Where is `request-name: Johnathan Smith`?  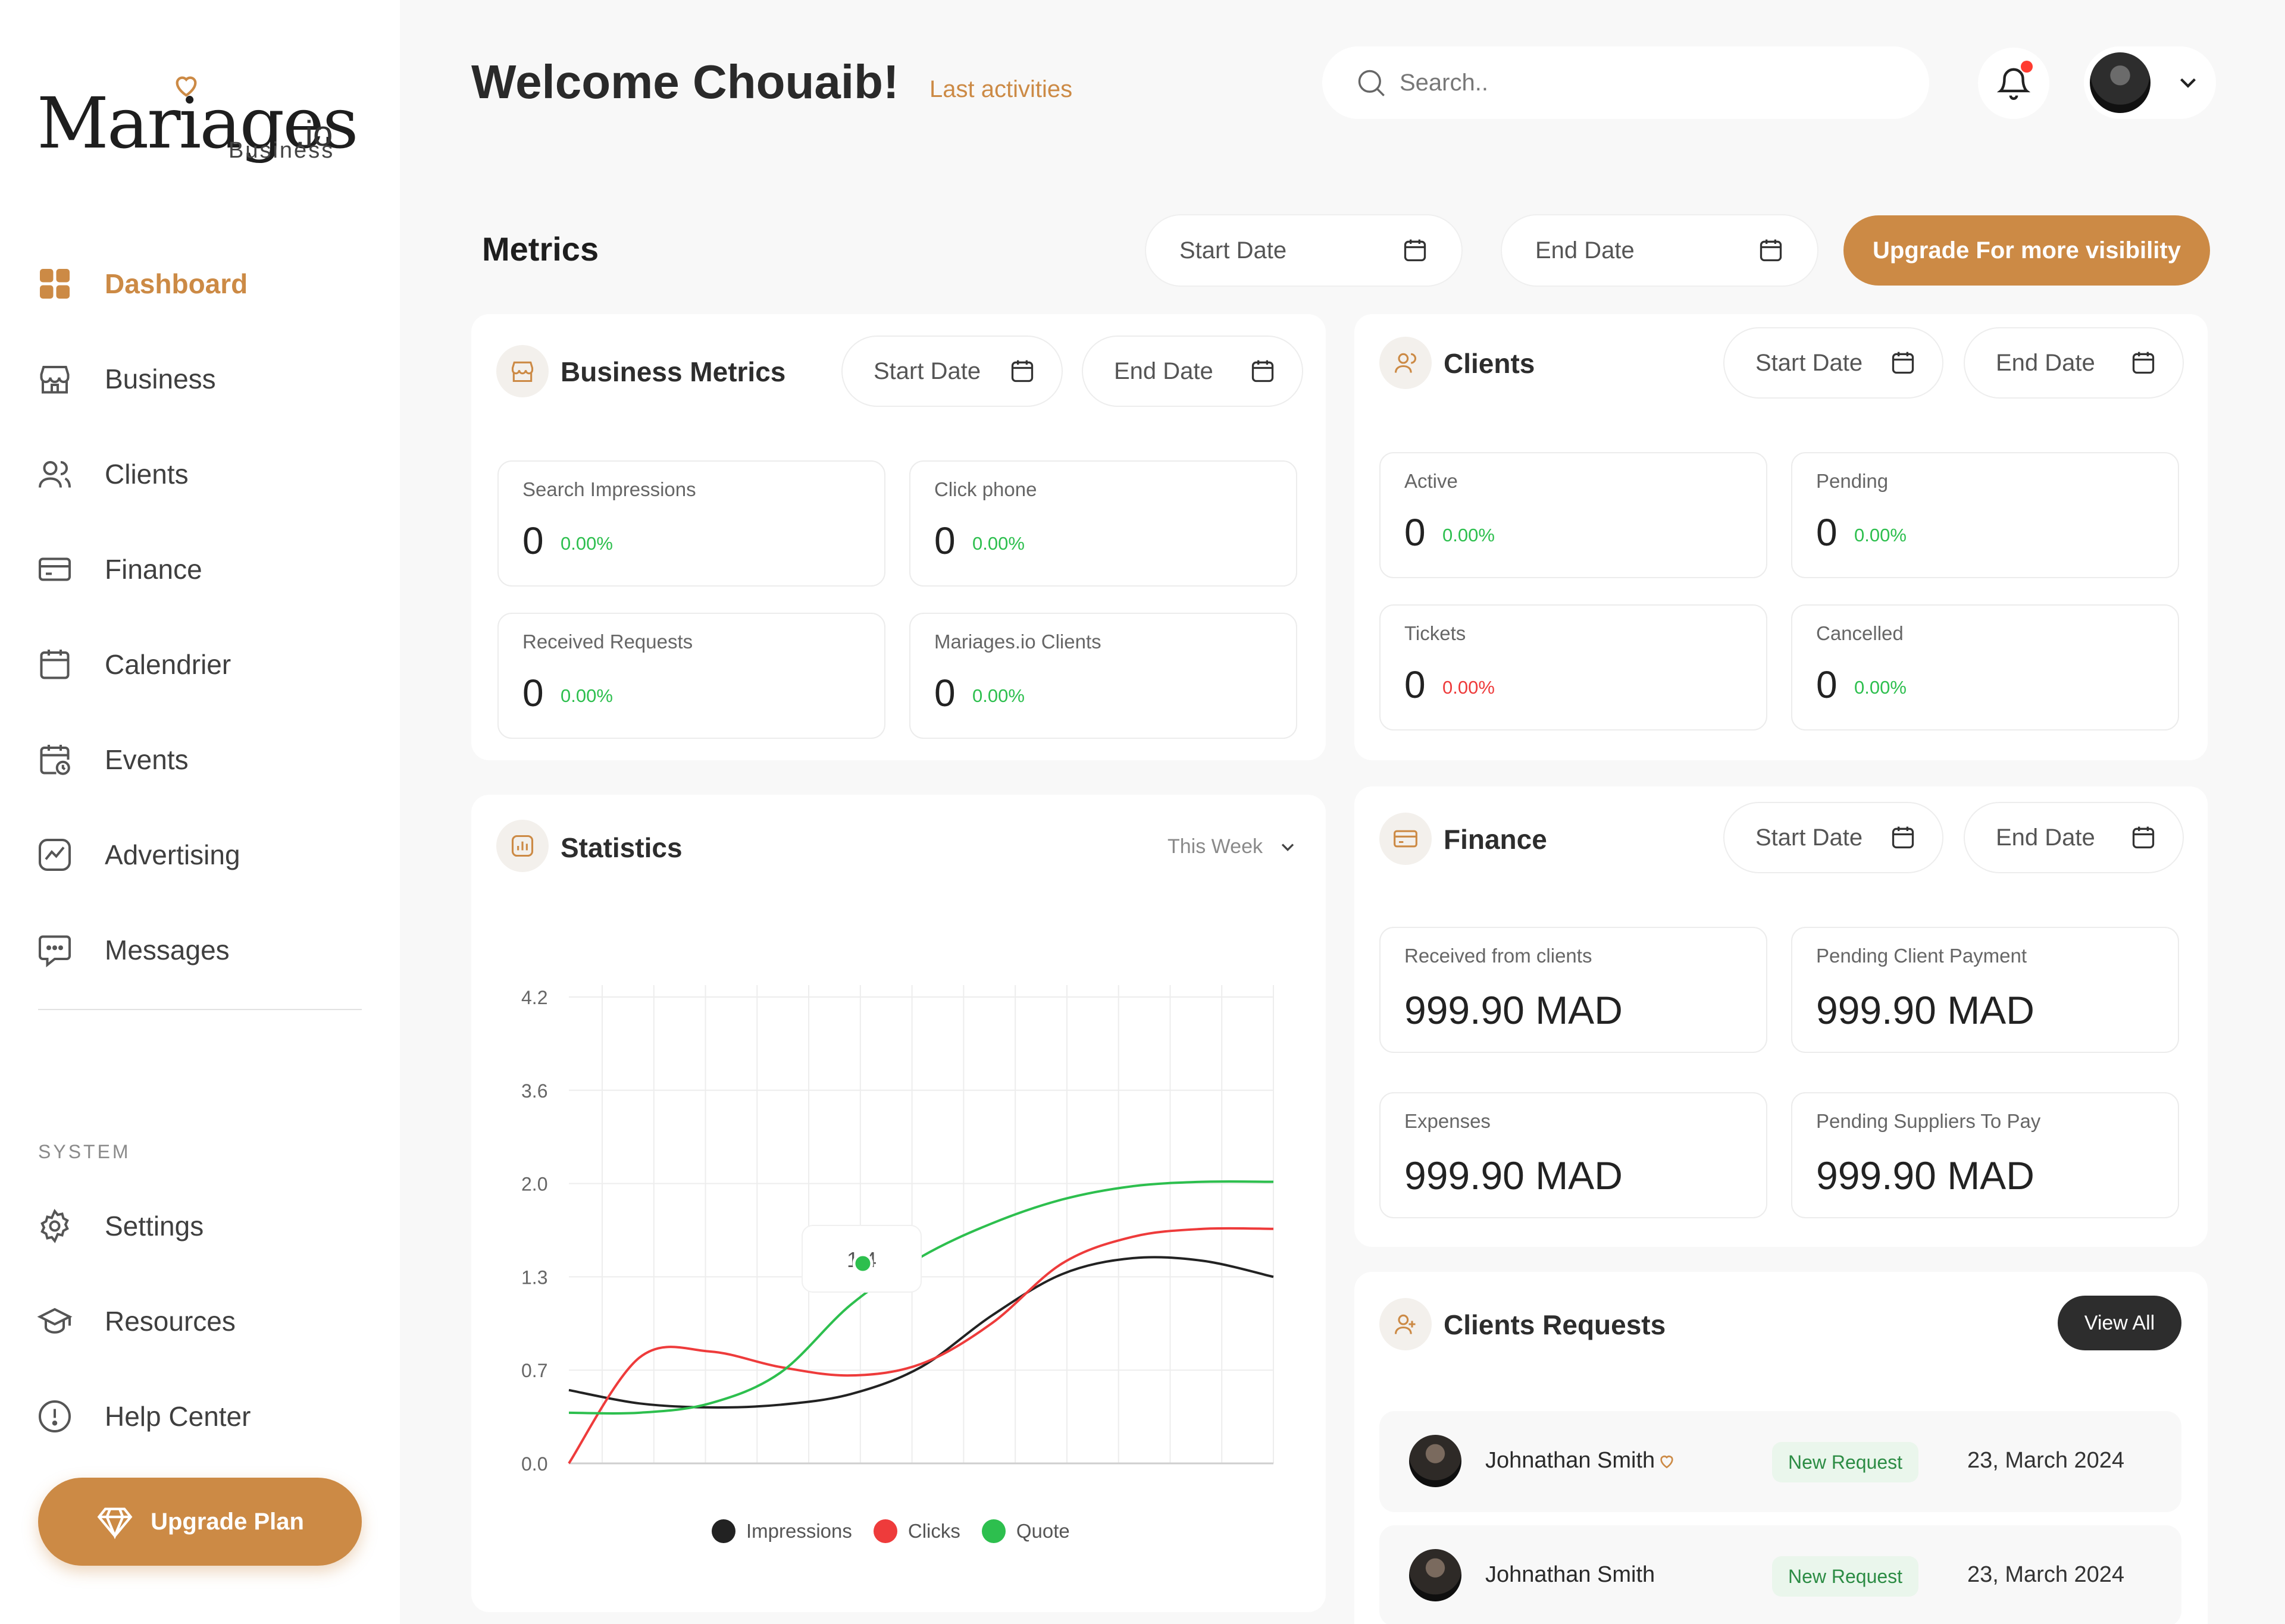
request-name: Johnathan Smith is located at coordinates (1570, 1575).